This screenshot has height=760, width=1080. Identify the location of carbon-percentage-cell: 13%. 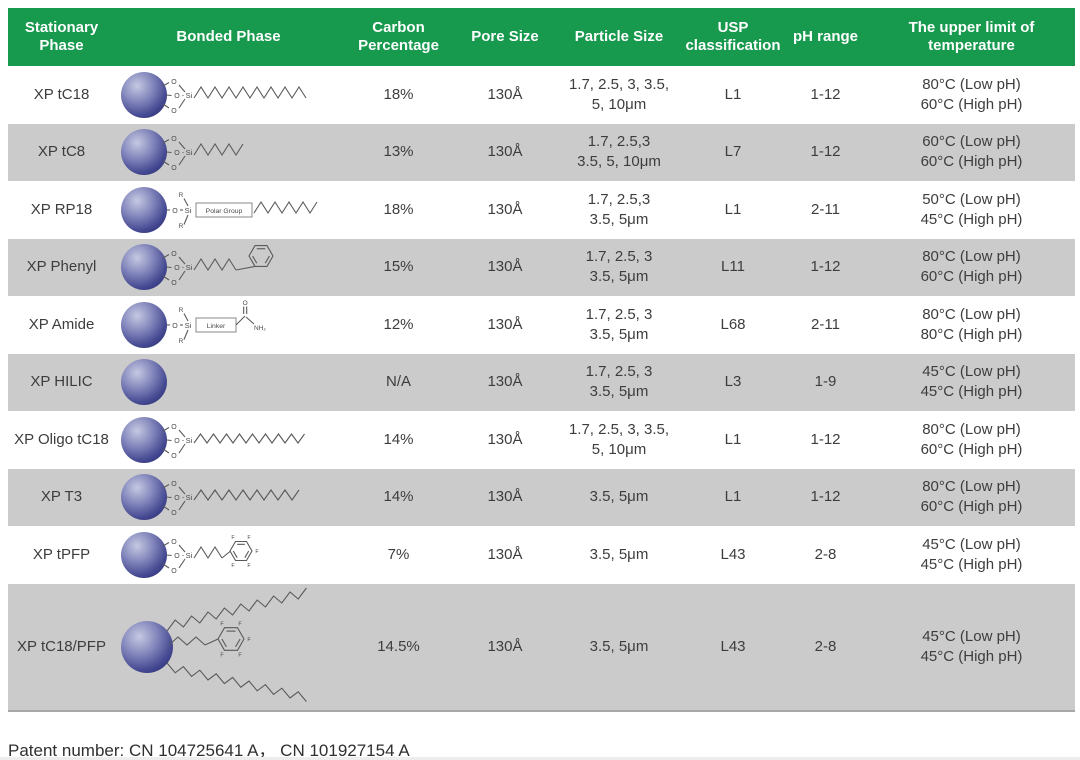
(398, 152).